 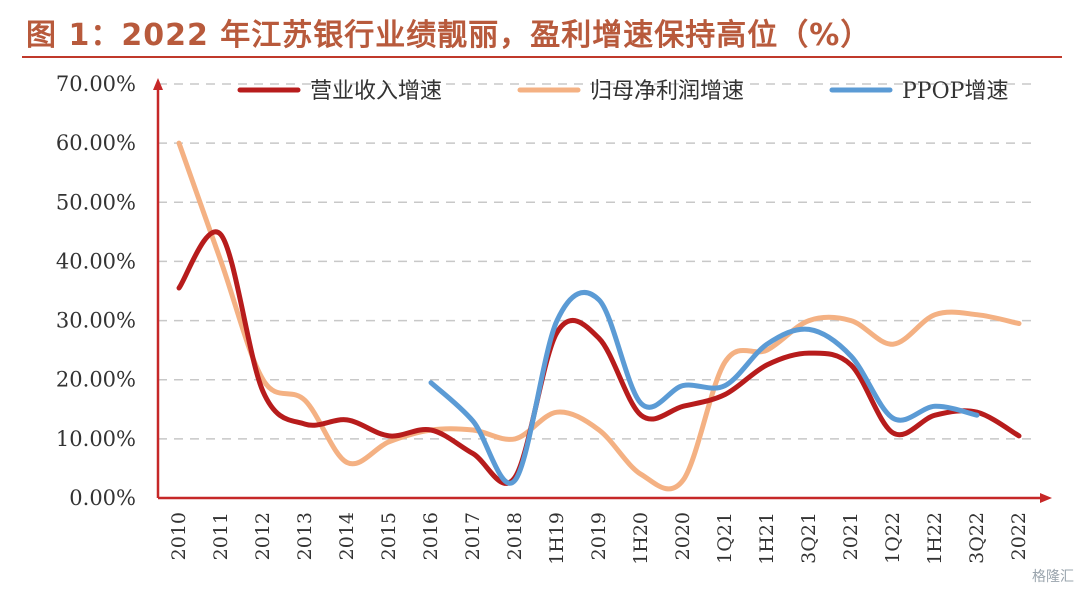 I want to click on x-tick-label: 1H19, so click(x=557, y=538).